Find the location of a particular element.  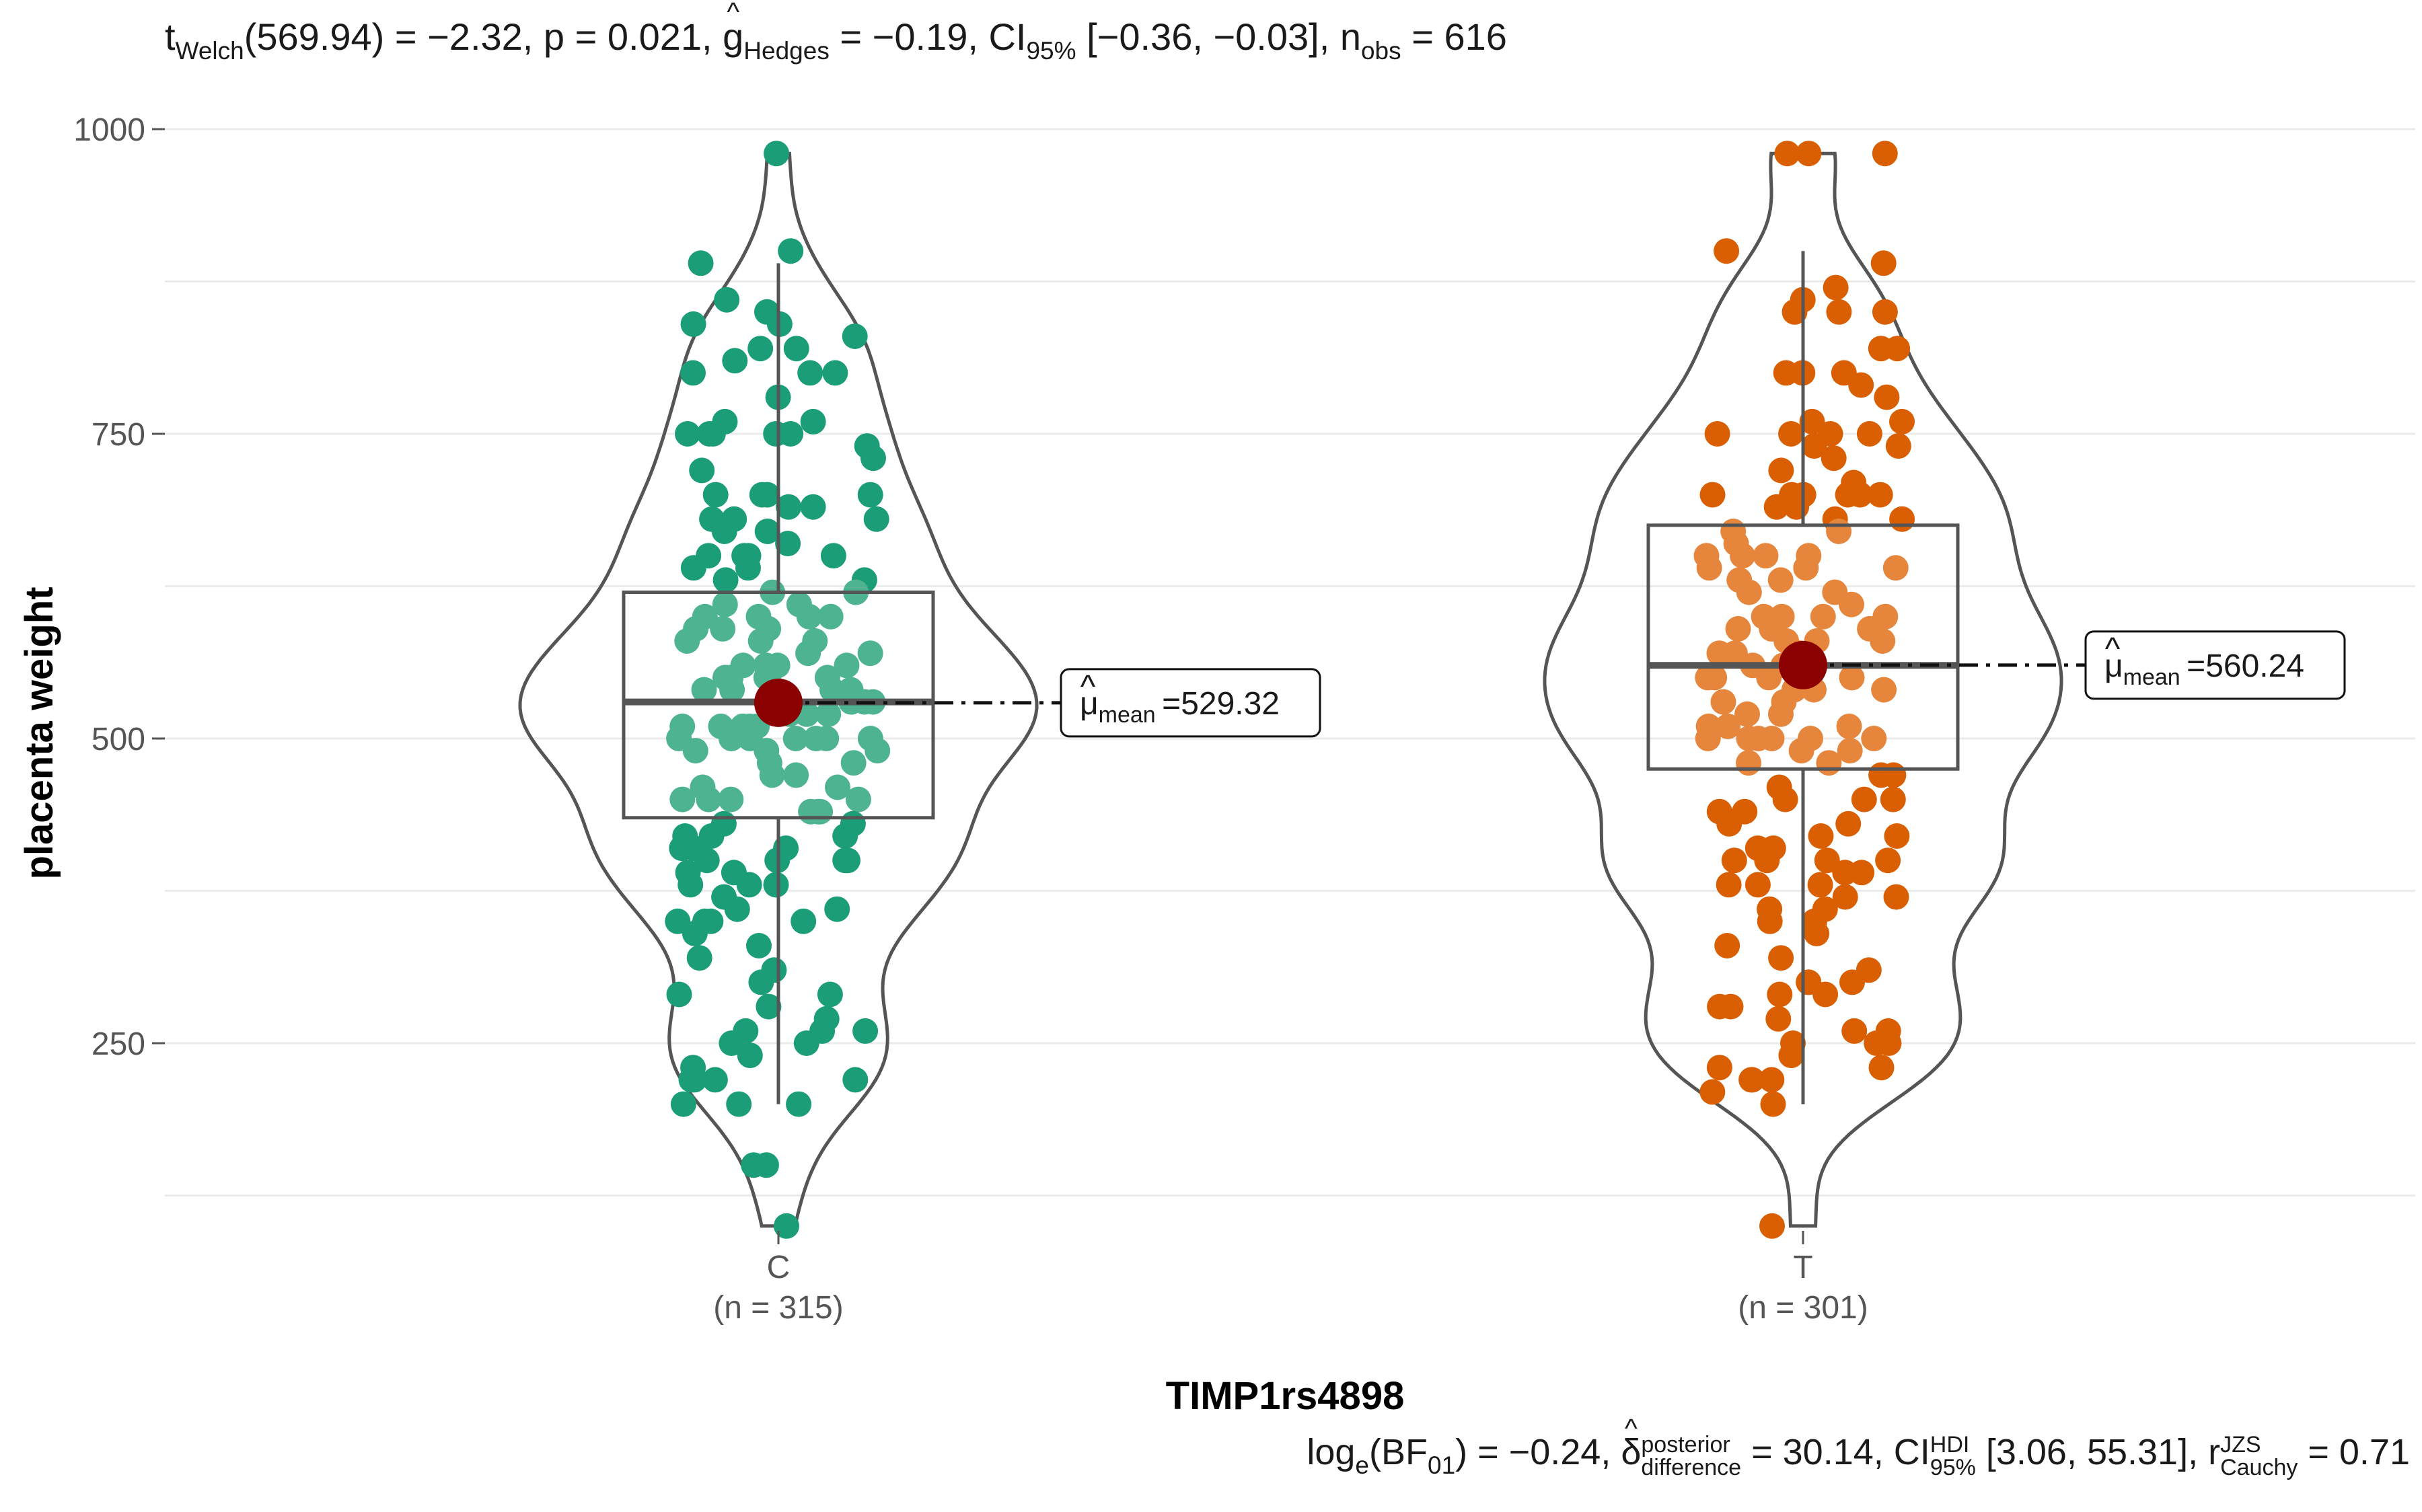

y-tick-label: 500 is located at coordinates (118, 740).